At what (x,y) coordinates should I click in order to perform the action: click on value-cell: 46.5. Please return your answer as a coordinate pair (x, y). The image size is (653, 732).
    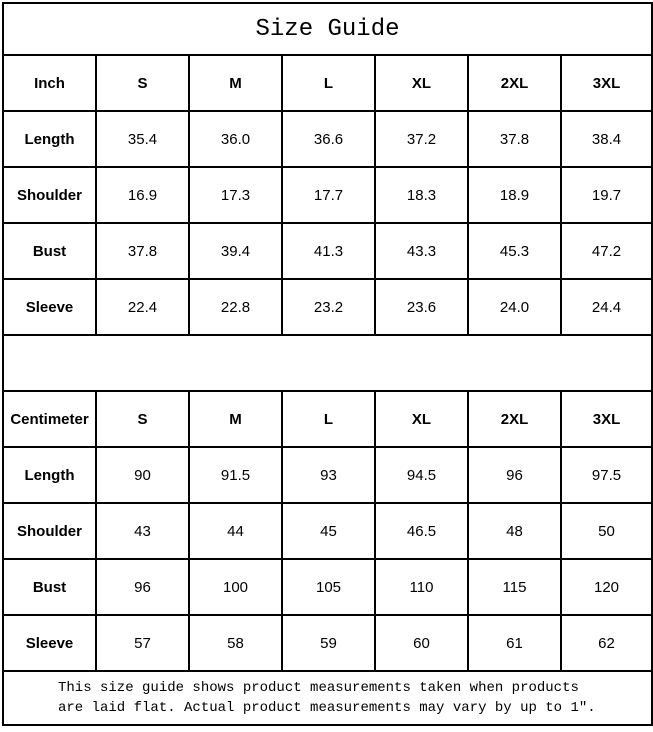
    Looking at the image, I should click on (421, 531).